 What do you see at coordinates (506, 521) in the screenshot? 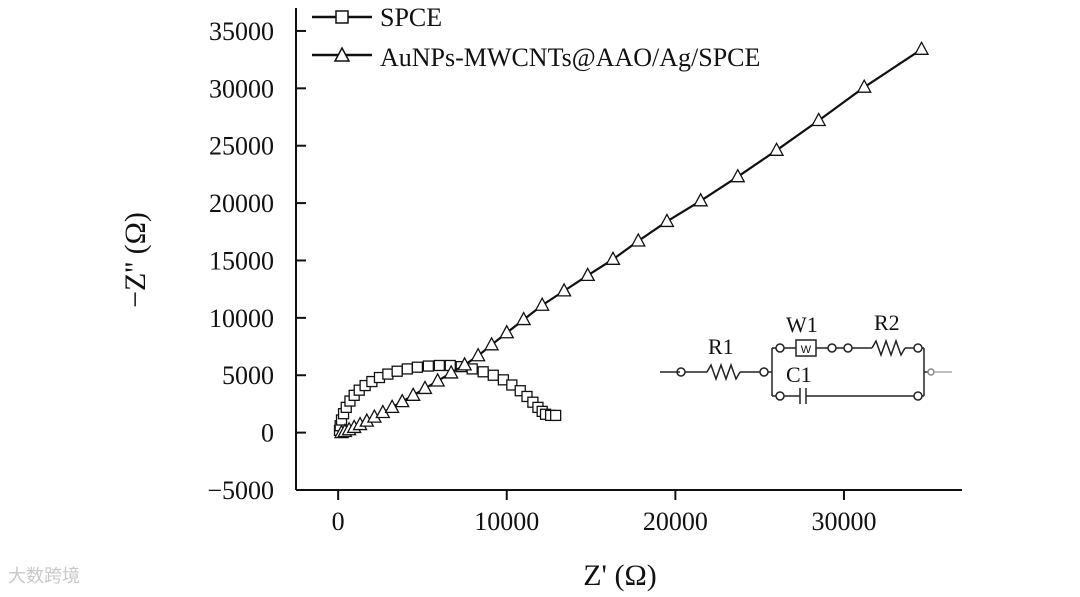
I see `x-tick-label: 10000` at bounding box center [506, 521].